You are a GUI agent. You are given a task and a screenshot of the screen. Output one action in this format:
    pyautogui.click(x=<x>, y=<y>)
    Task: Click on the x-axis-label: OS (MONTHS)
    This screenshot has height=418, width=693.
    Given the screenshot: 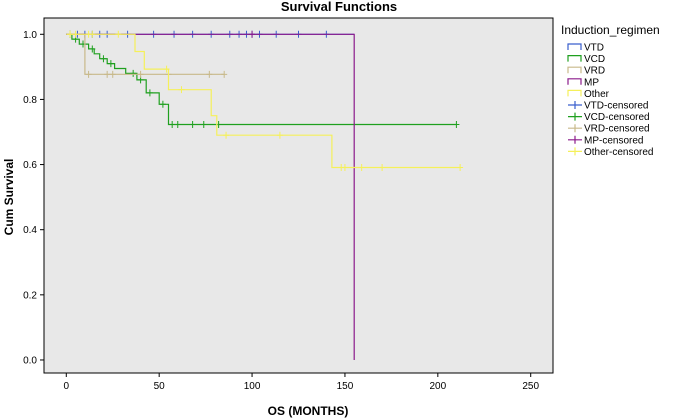 What is the action you would take?
    pyautogui.click(x=308, y=411)
    